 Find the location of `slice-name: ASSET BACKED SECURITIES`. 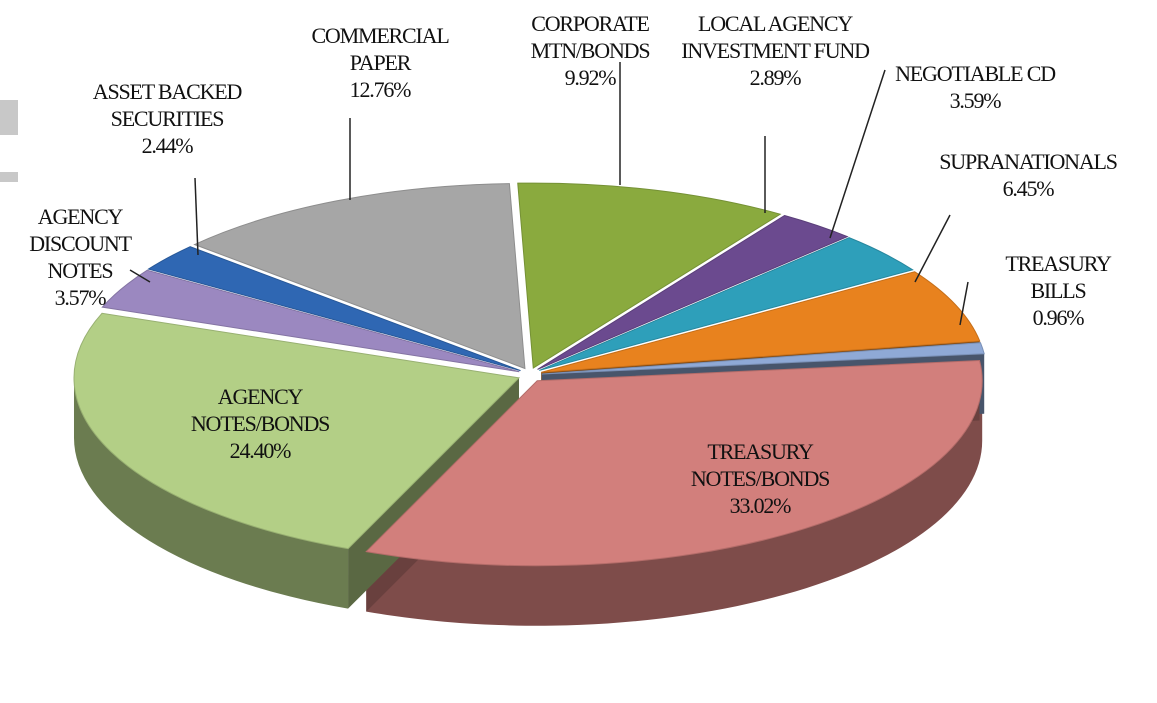

slice-name: ASSET BACKED SECURITIES is located at coordinates (167, 105).